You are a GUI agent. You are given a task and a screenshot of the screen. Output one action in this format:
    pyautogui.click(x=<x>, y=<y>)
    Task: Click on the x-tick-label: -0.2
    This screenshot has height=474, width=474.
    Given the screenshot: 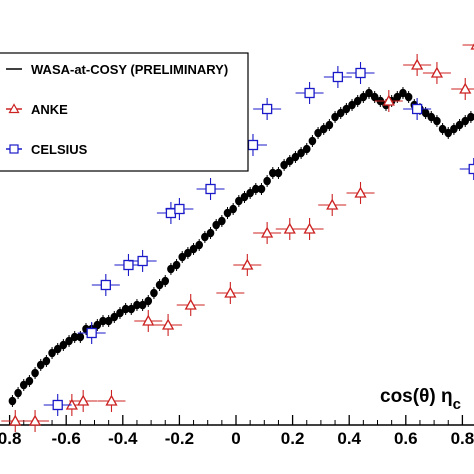 What is the action you would take?
    pyautogui.click(x=179, y=438)
    